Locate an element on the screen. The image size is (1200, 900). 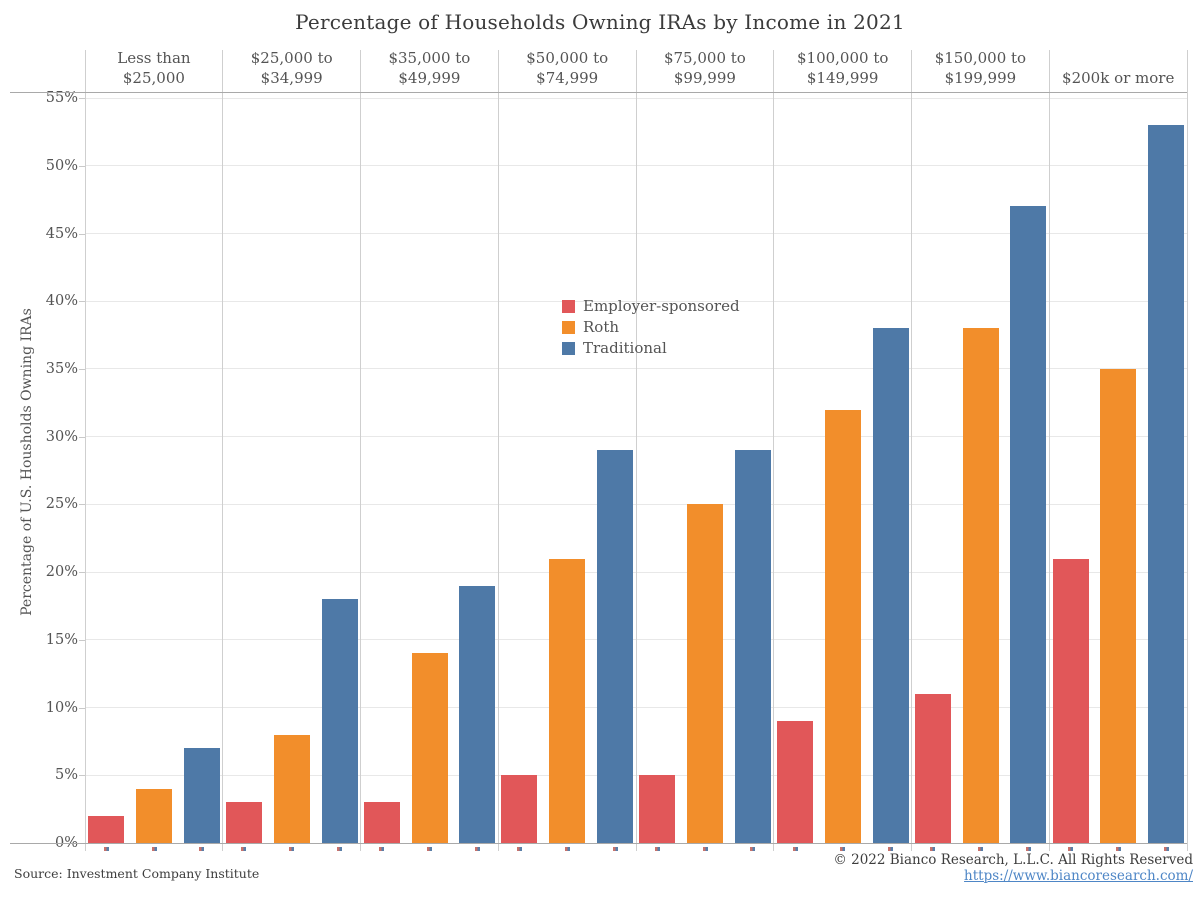
income-band-header: $50,000 to $74,999 is located at coordinates (567, 68).